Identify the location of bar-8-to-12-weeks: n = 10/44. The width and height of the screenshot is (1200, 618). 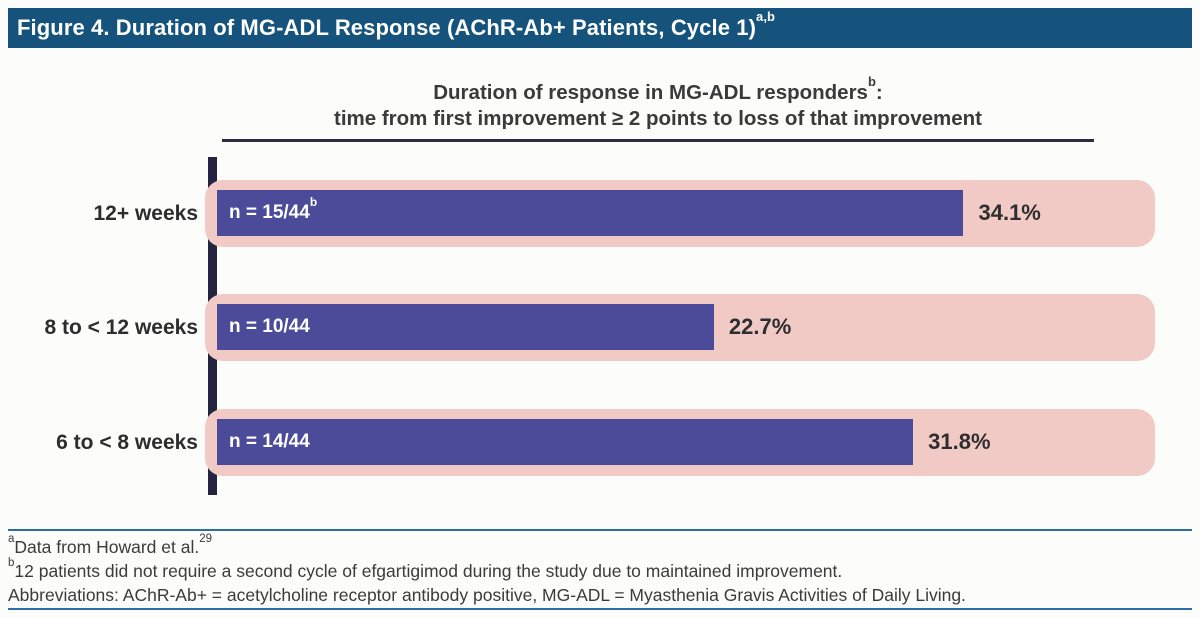
(465, 327).